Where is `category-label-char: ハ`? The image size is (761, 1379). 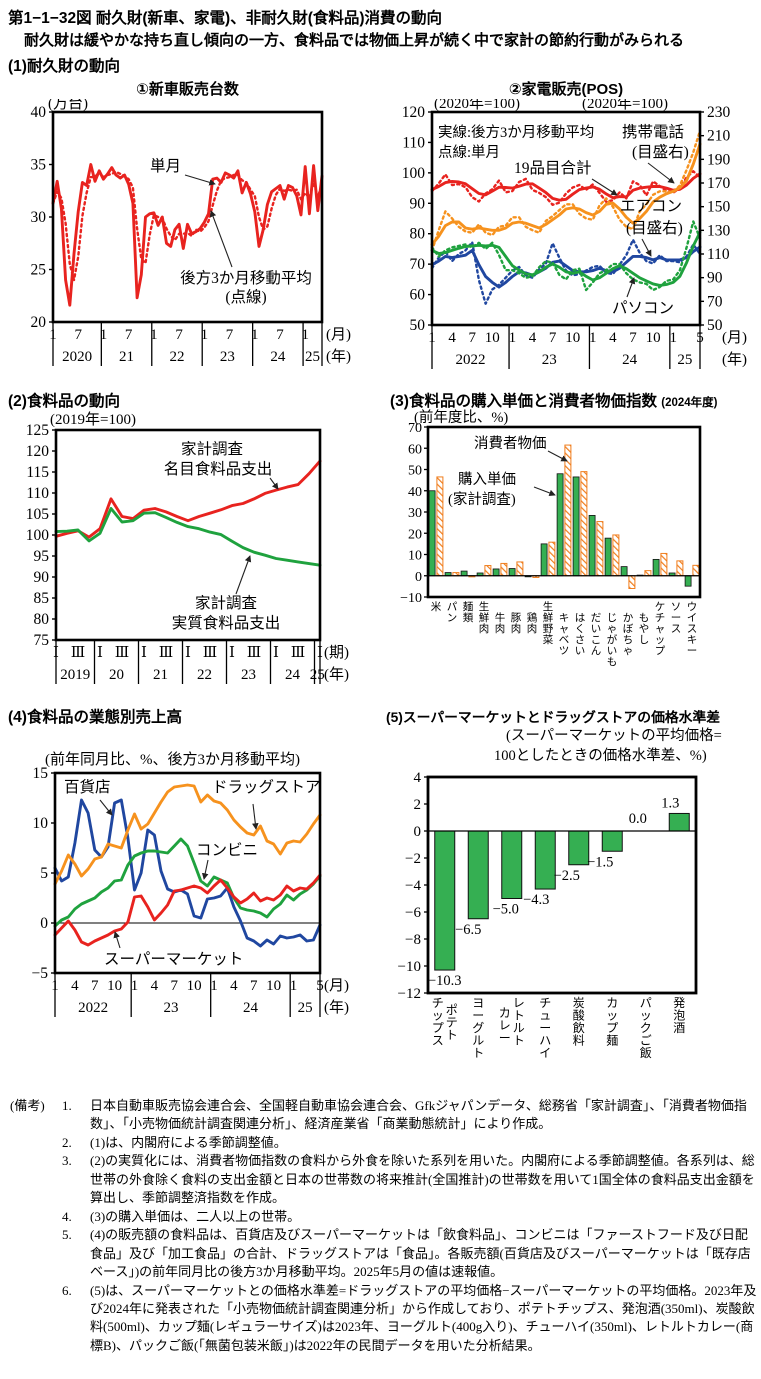 category-label-char: ハ is located at coordinates (545, 1041).